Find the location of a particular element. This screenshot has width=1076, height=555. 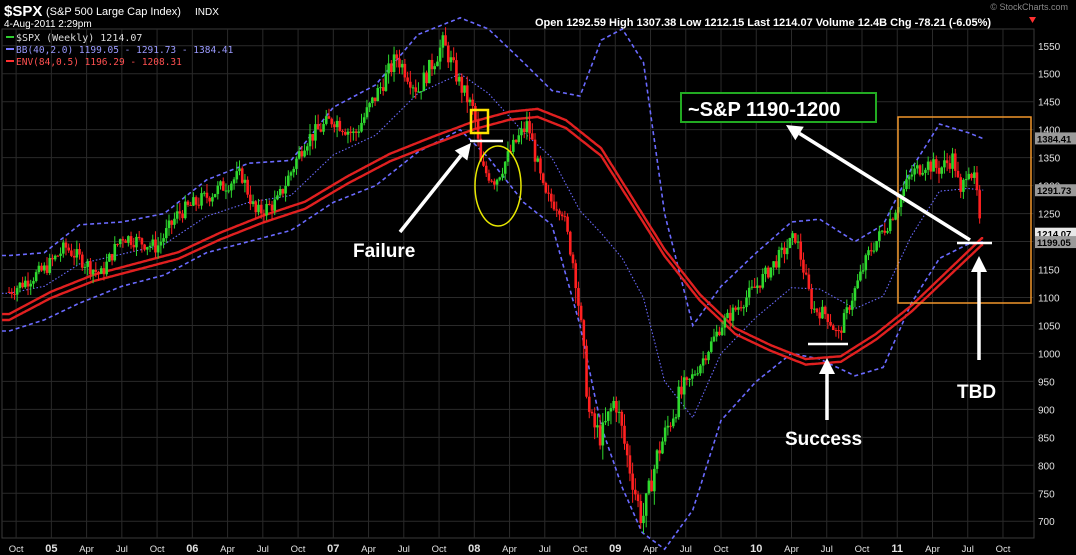

x-tick-label: 09 is located at coordinates (615, 549).